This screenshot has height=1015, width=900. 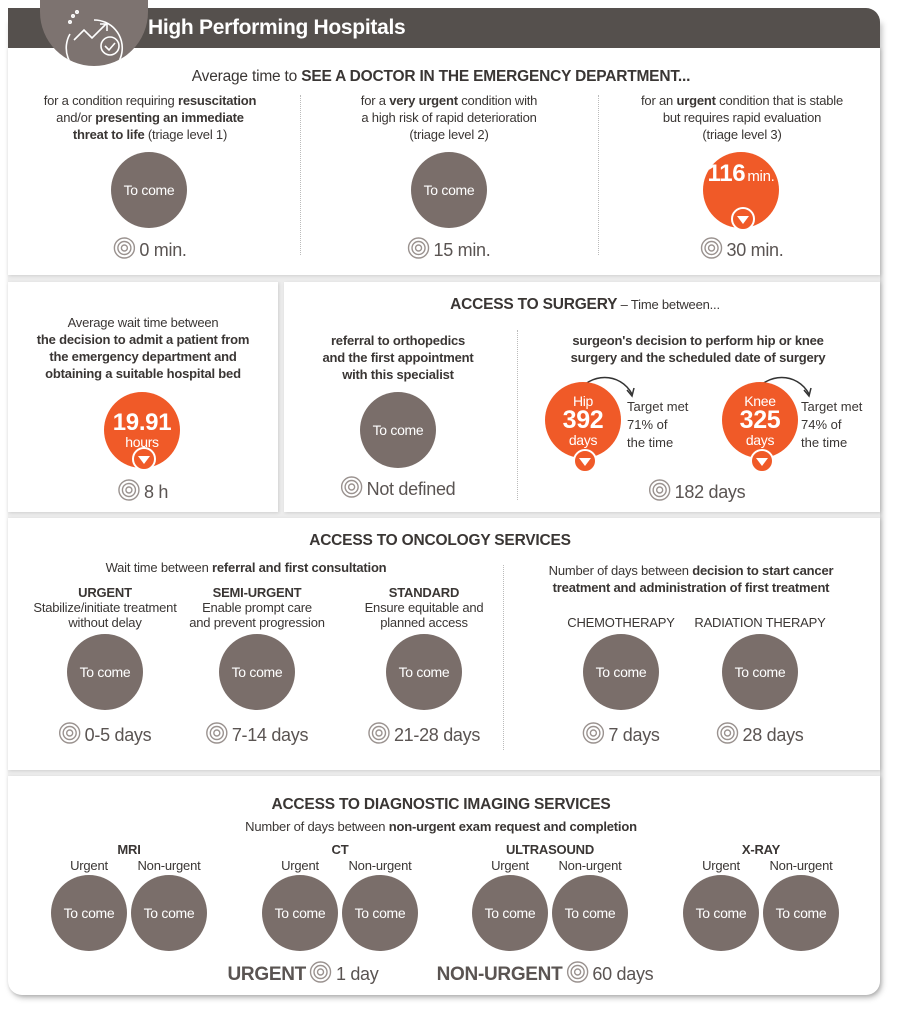 I want to click on oncology-cat-desc: Ensure equitable and planned access, so click(x=424, y=615).